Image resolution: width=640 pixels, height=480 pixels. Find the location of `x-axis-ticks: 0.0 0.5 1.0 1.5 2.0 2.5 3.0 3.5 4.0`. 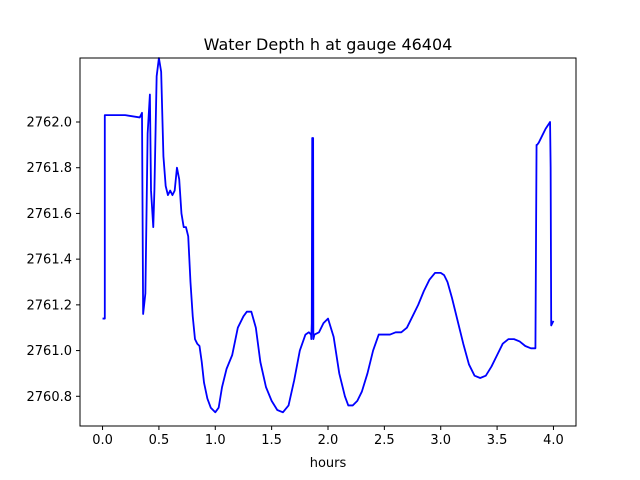

x-axis-ticks: 0.0 0.5 1.0 1.5 2.0 2.5 3.0 3.5 4.0 is located at coordinates (328, 437).